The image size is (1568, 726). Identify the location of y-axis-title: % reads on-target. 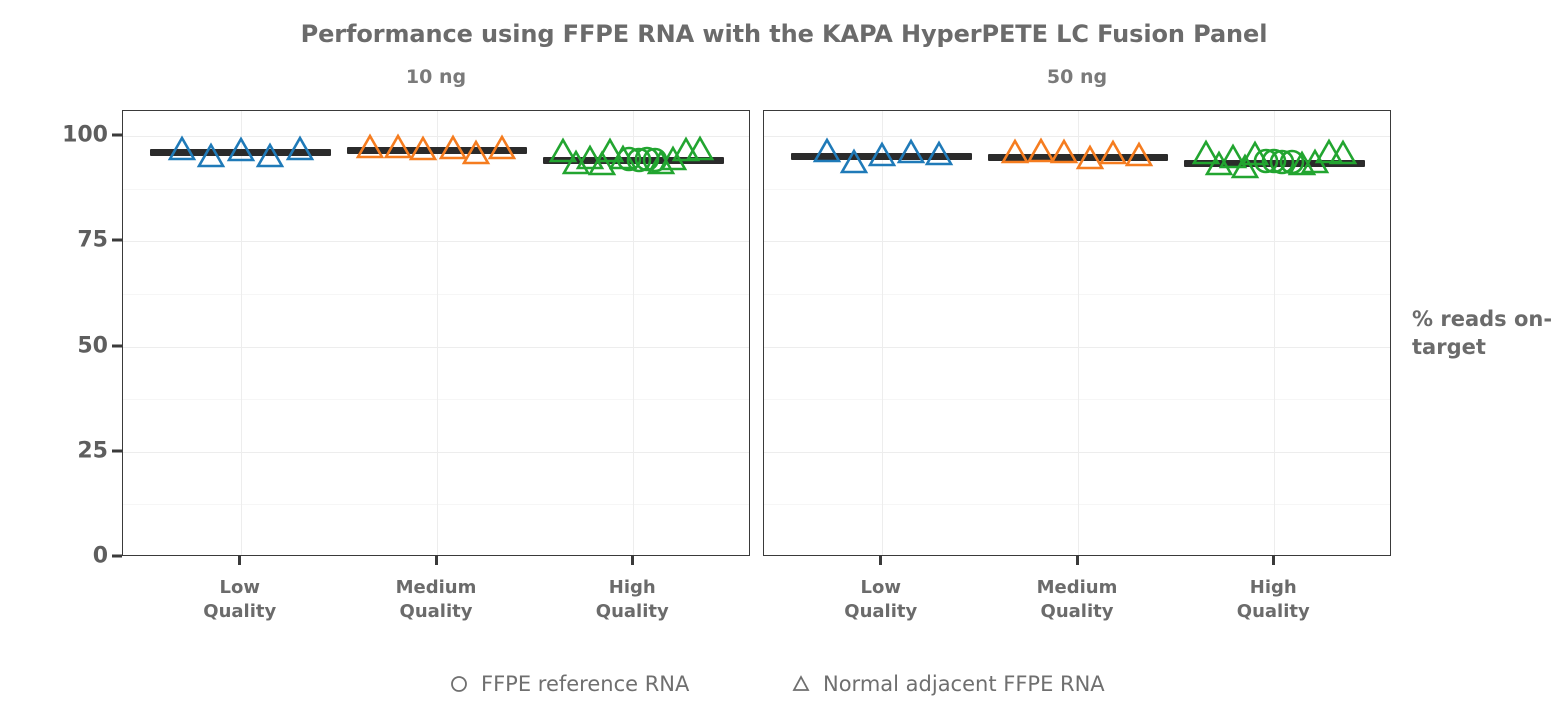
(1482, 333).